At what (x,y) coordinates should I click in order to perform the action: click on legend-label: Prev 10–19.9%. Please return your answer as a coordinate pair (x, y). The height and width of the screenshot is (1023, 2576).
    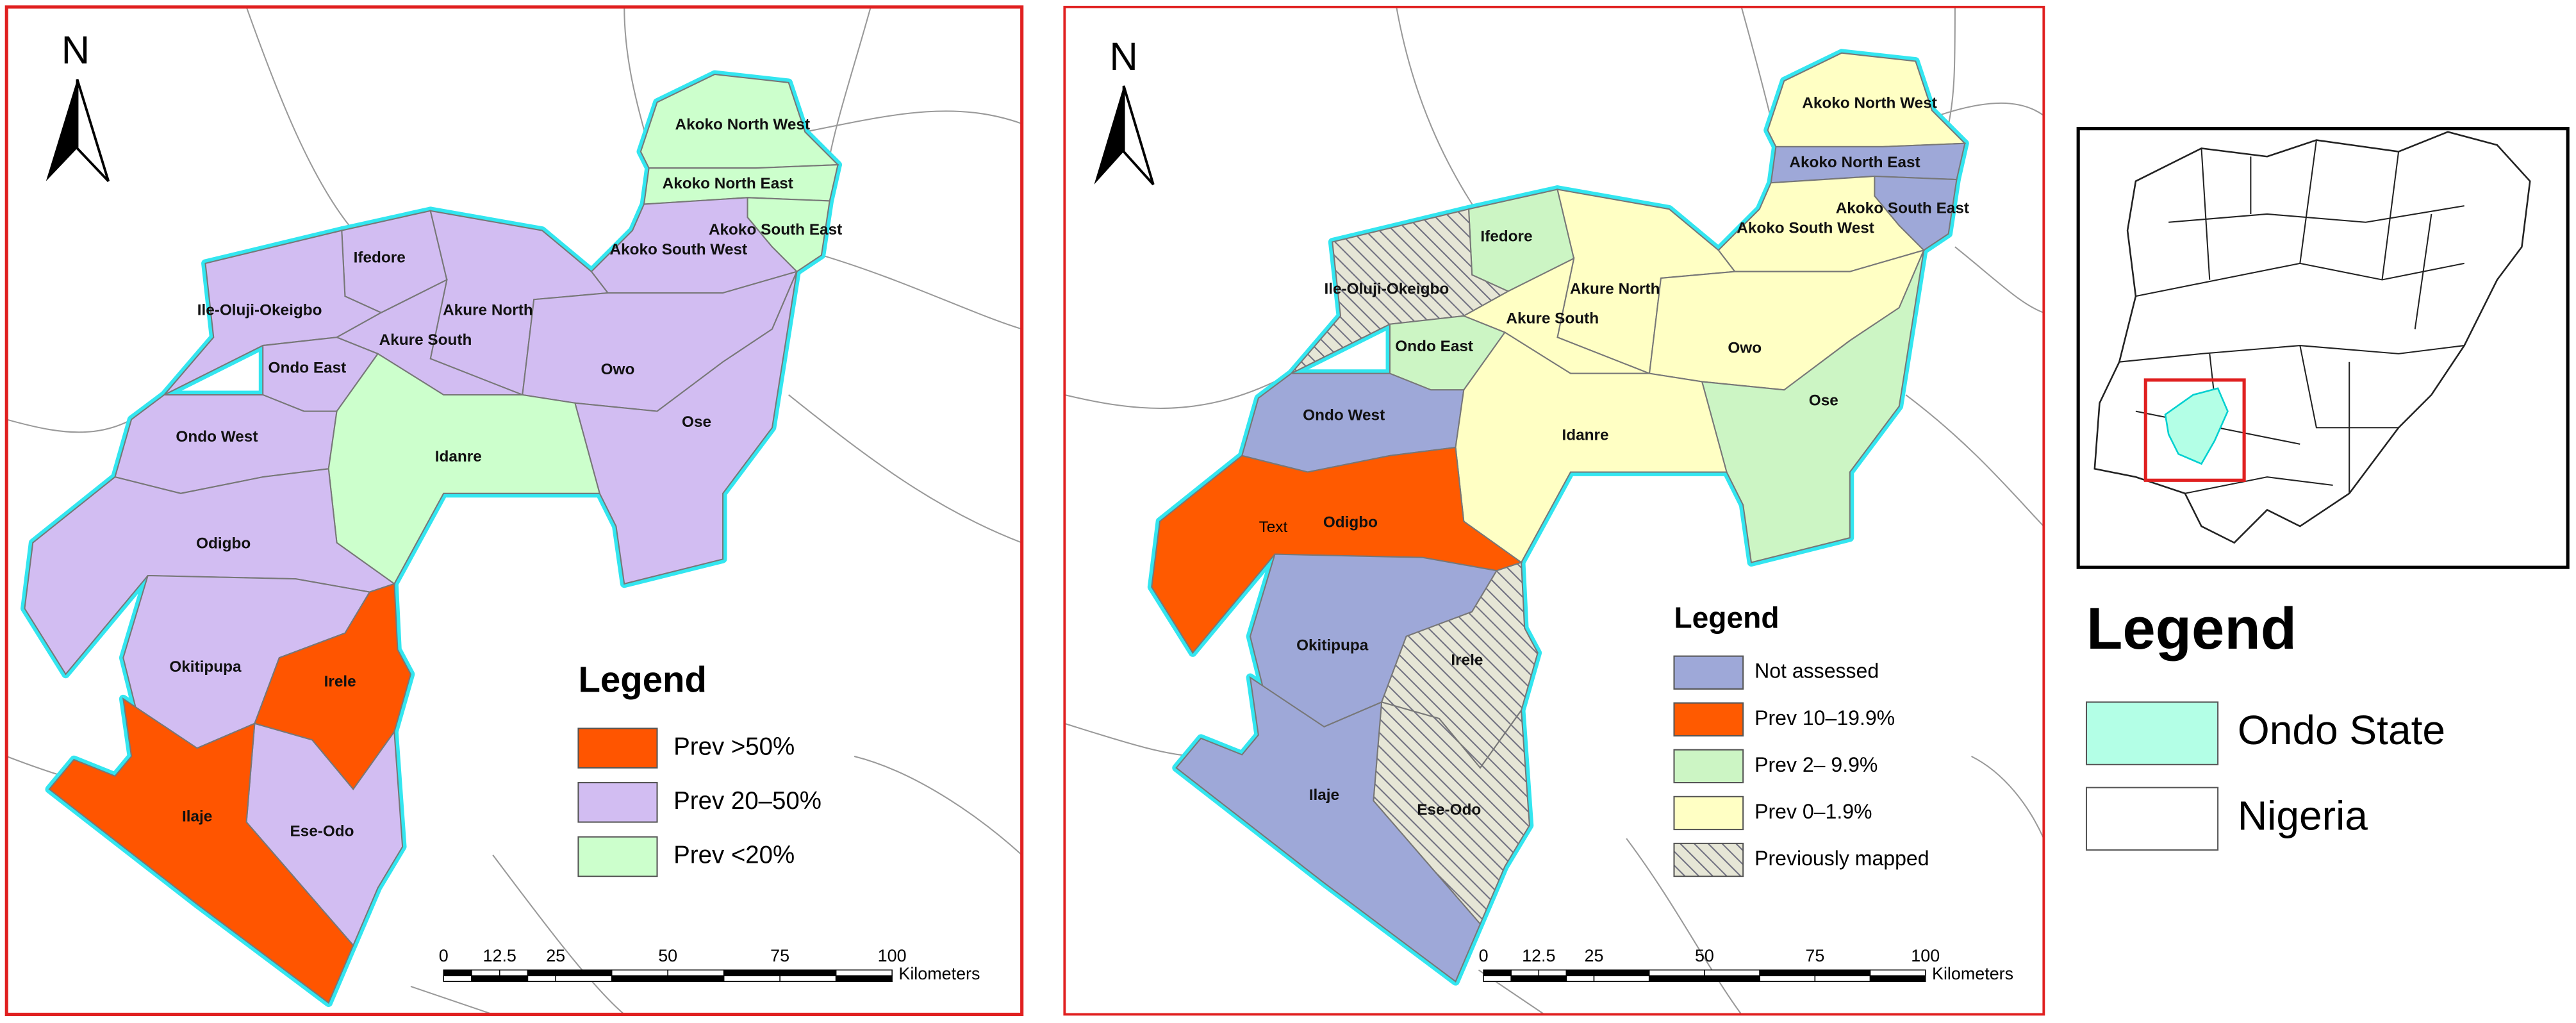
    Looking at the image, I should click on (1824, 717).